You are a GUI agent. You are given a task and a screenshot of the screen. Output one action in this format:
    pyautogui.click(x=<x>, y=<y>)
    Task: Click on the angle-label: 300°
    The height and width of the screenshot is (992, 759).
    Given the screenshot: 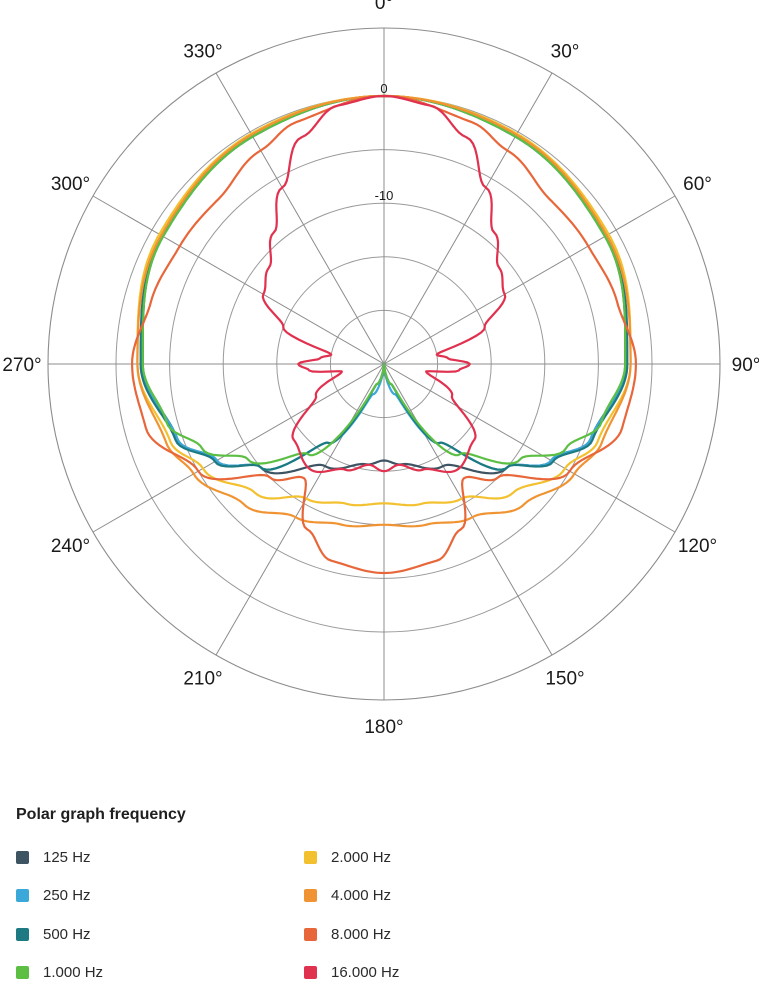 What is the action you would take?
    pyautogui.click(x=70, y=184)
    